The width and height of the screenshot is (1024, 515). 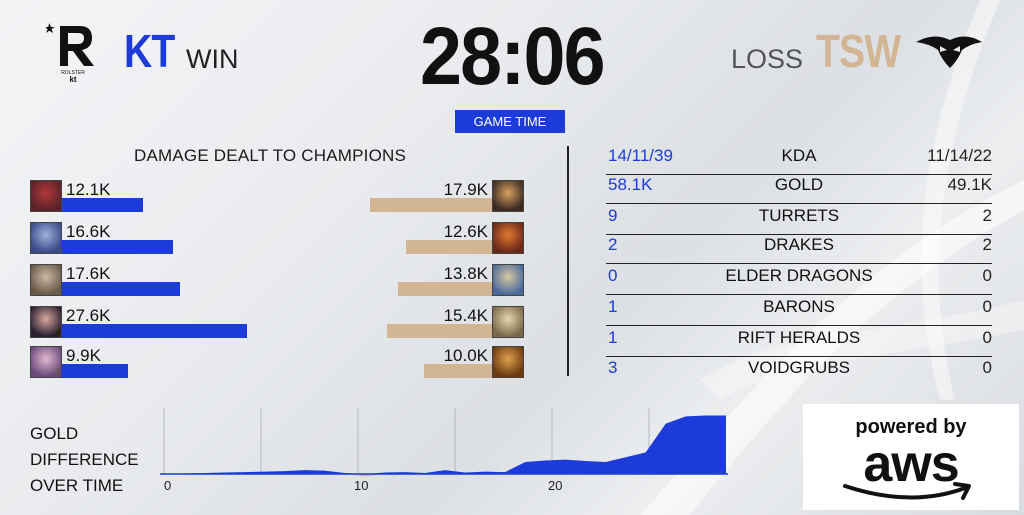 What do you see at coordinates (465, 315) in the screenshot?
I see `right-damage-value: 15.4K` at bounding box center [465, 315].